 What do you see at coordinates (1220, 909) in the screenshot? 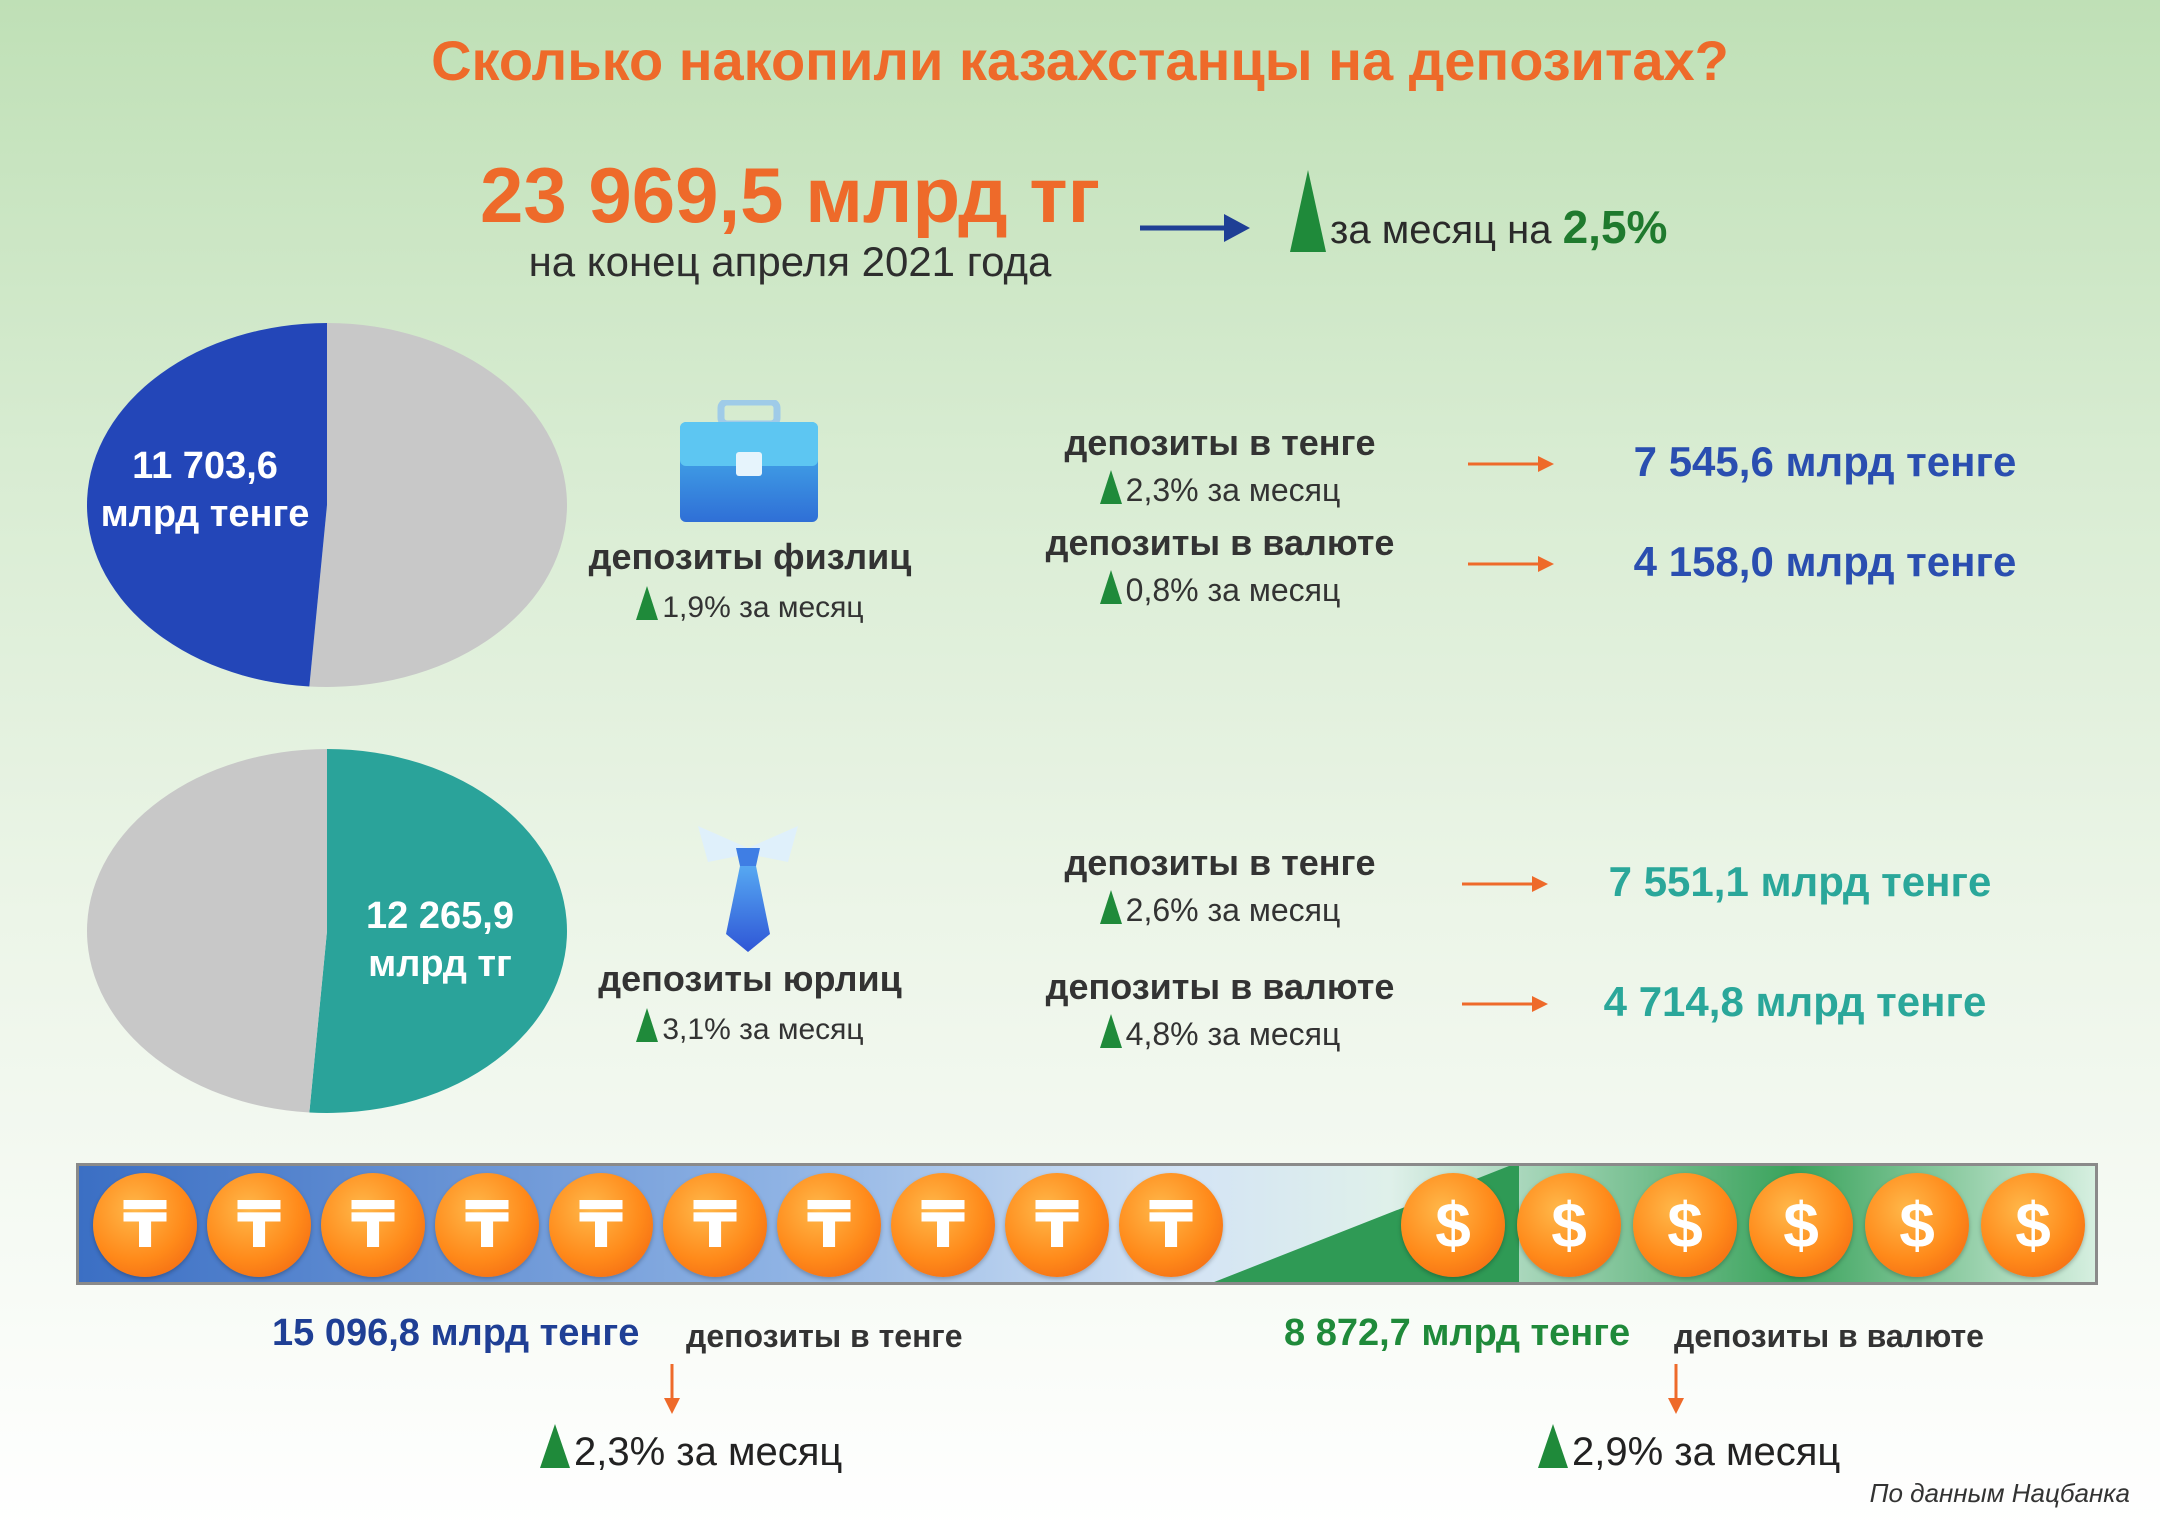
I see `legal-tenge-month: 2,6% за месяц` at bounding box center [1220, 909].